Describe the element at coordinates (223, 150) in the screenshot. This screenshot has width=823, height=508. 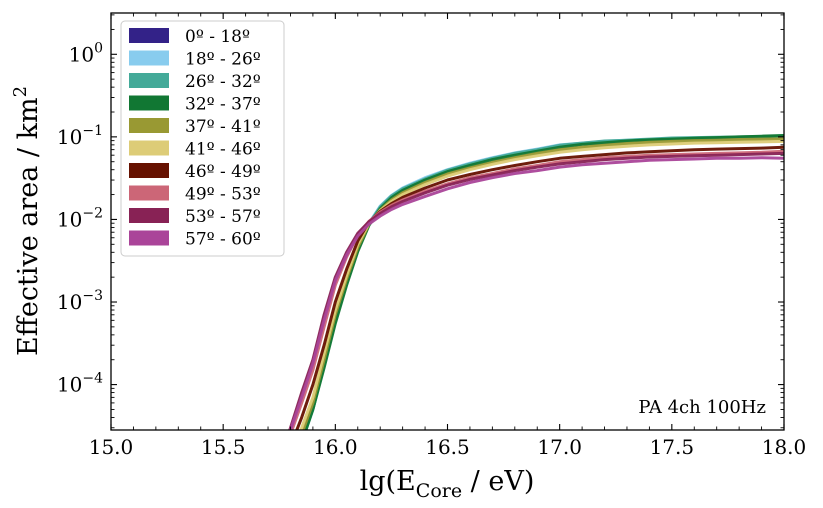
I see `legend-label-5: 41º - 46º` at that location.